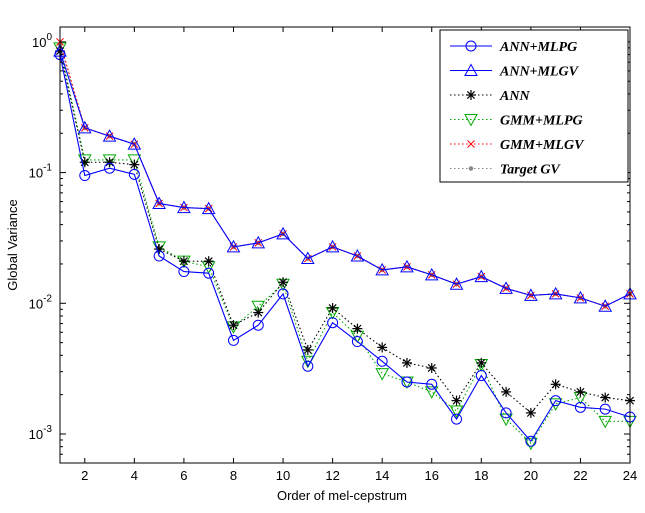 The width and height of the screenshot is (645, 513). I want to click on y-tick-label: 10⁻¹, so click(41, 172).